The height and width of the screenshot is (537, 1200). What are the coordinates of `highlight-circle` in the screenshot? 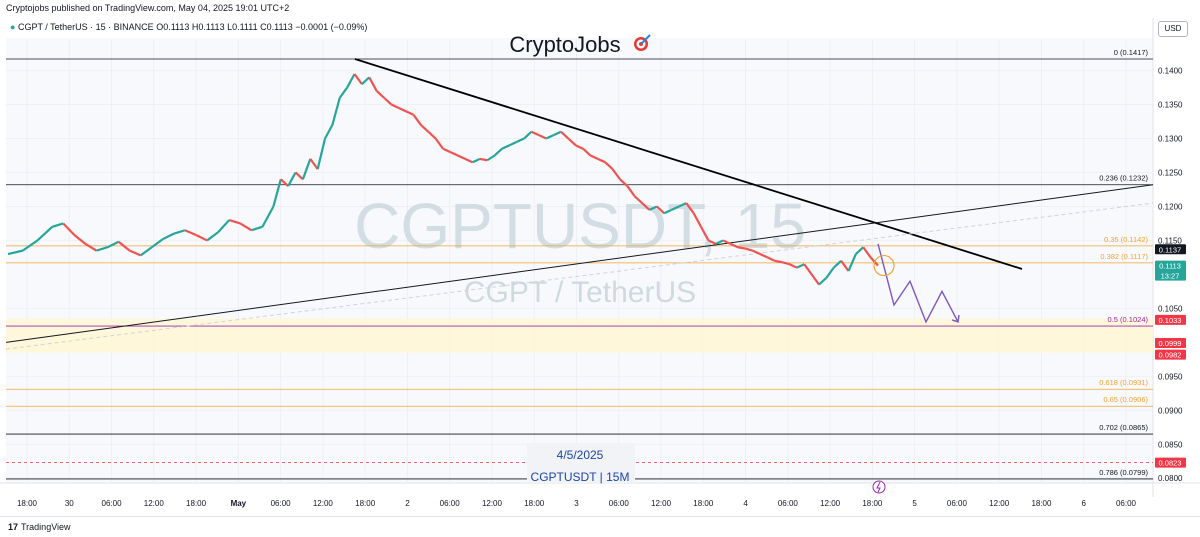 It's located at (884, 265).